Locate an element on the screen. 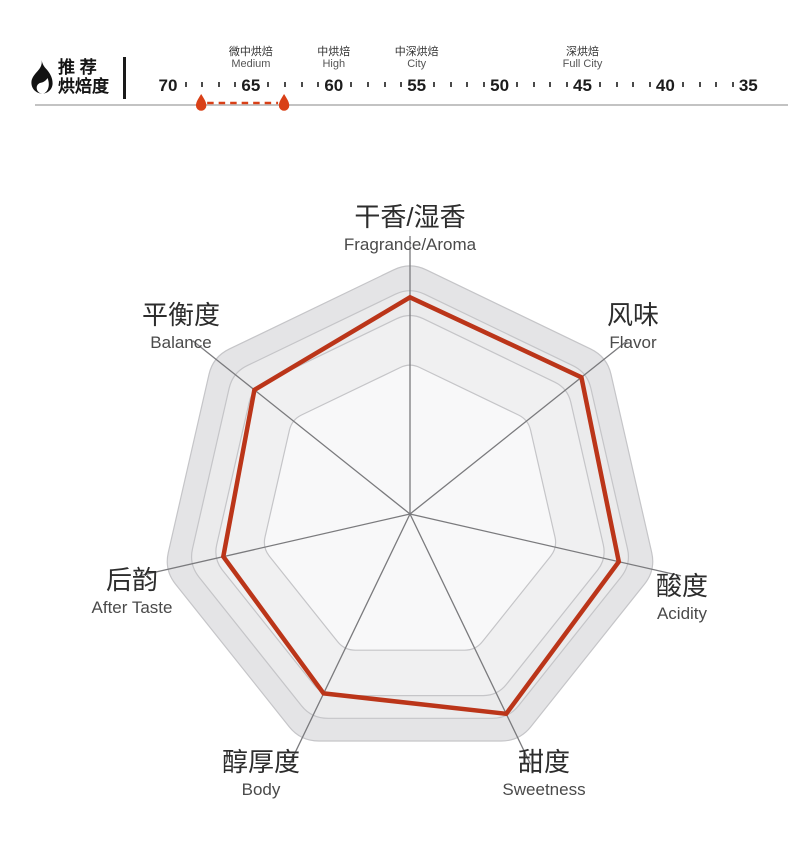 The width and height of the screenshot is (802, 858). radar-axis-label-en: Sweetness is located at coordinates (544, 789).